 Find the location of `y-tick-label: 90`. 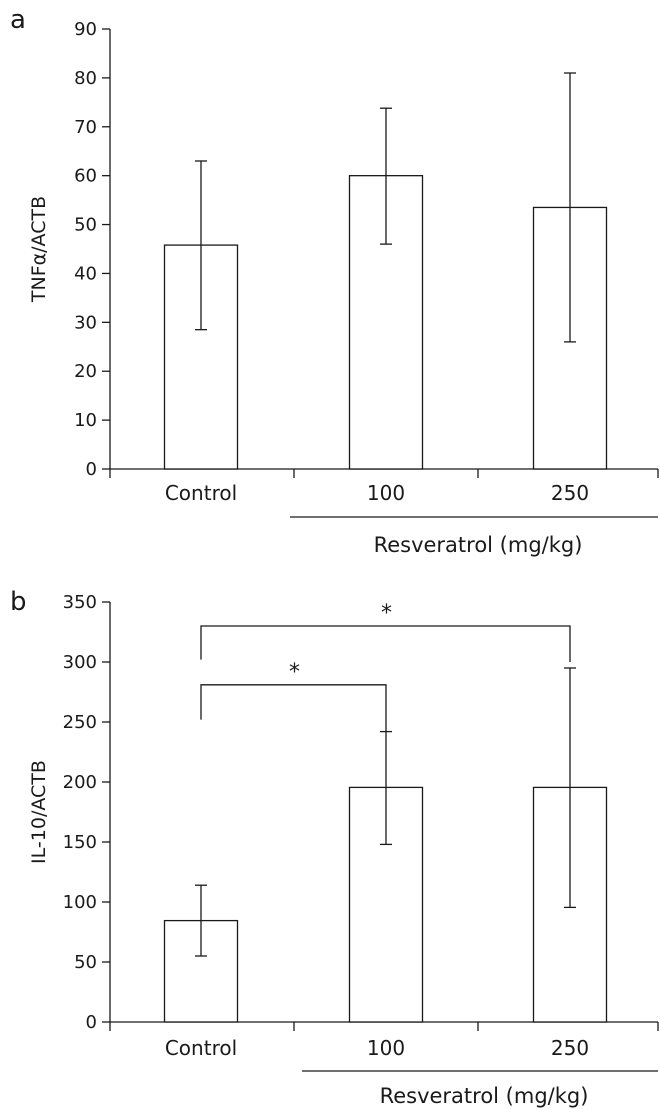

y-tick-label: 90 is located at coordinates (85, 29).